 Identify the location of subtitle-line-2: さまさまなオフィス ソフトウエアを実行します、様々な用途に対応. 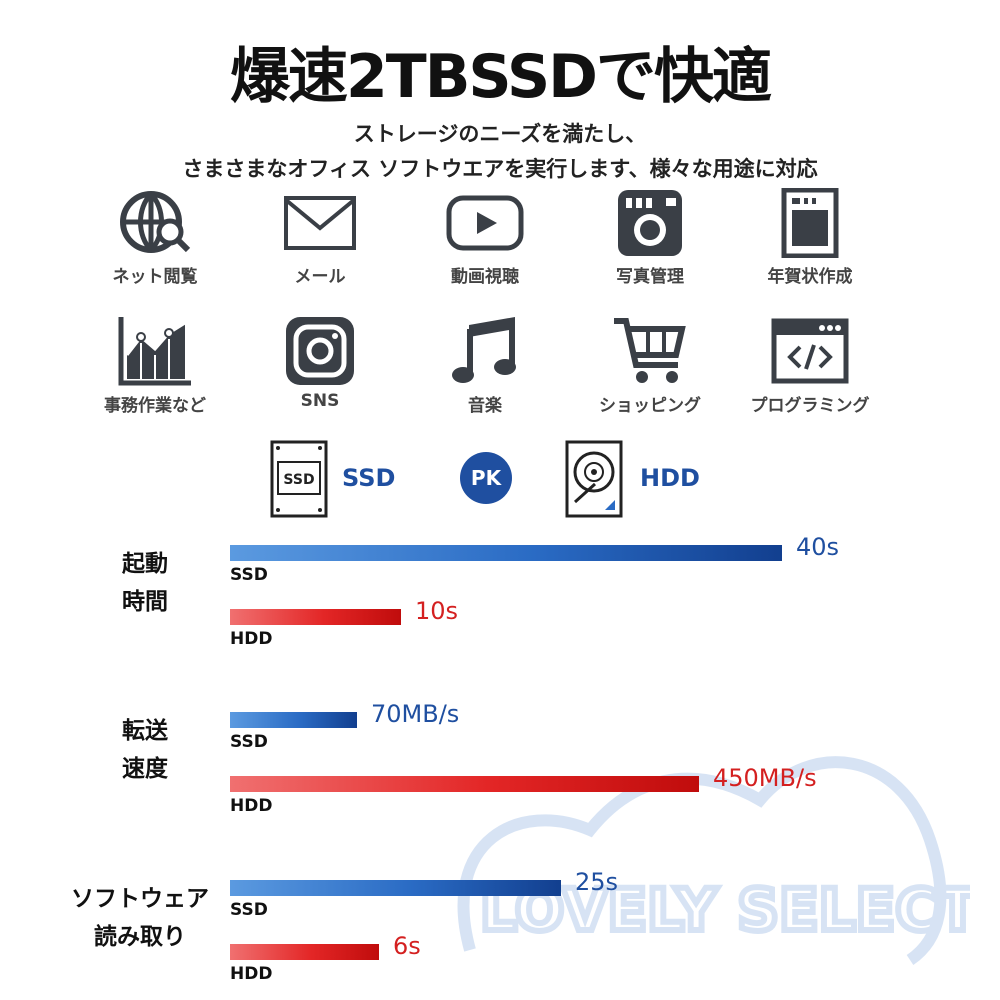
(500, 169).